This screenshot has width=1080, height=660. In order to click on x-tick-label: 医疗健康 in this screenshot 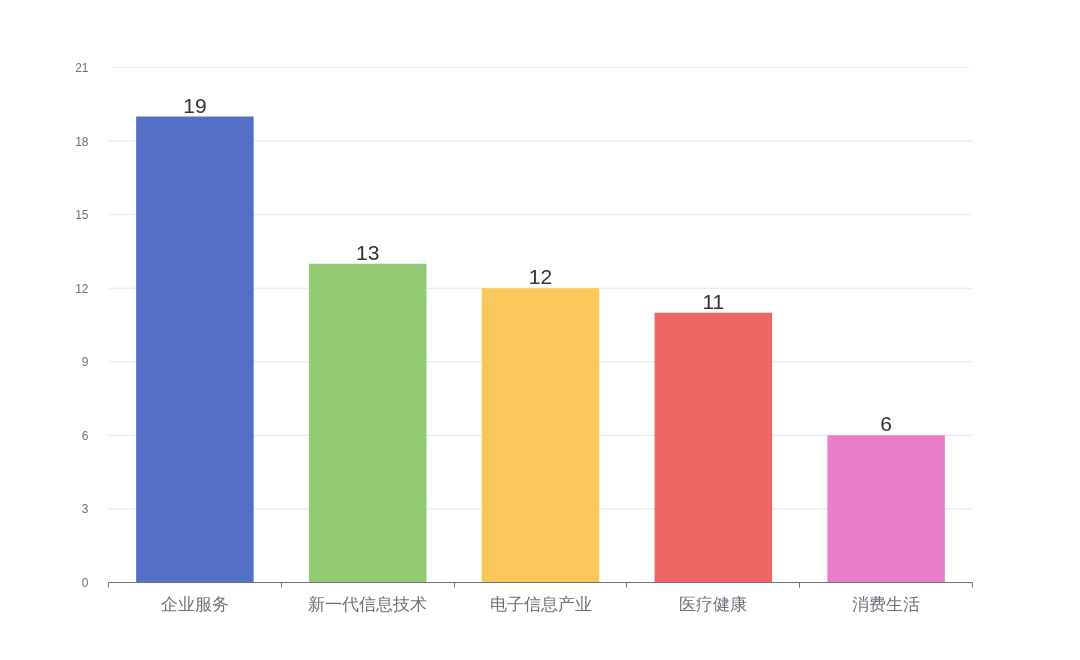, I will do `click(713, 604)`.